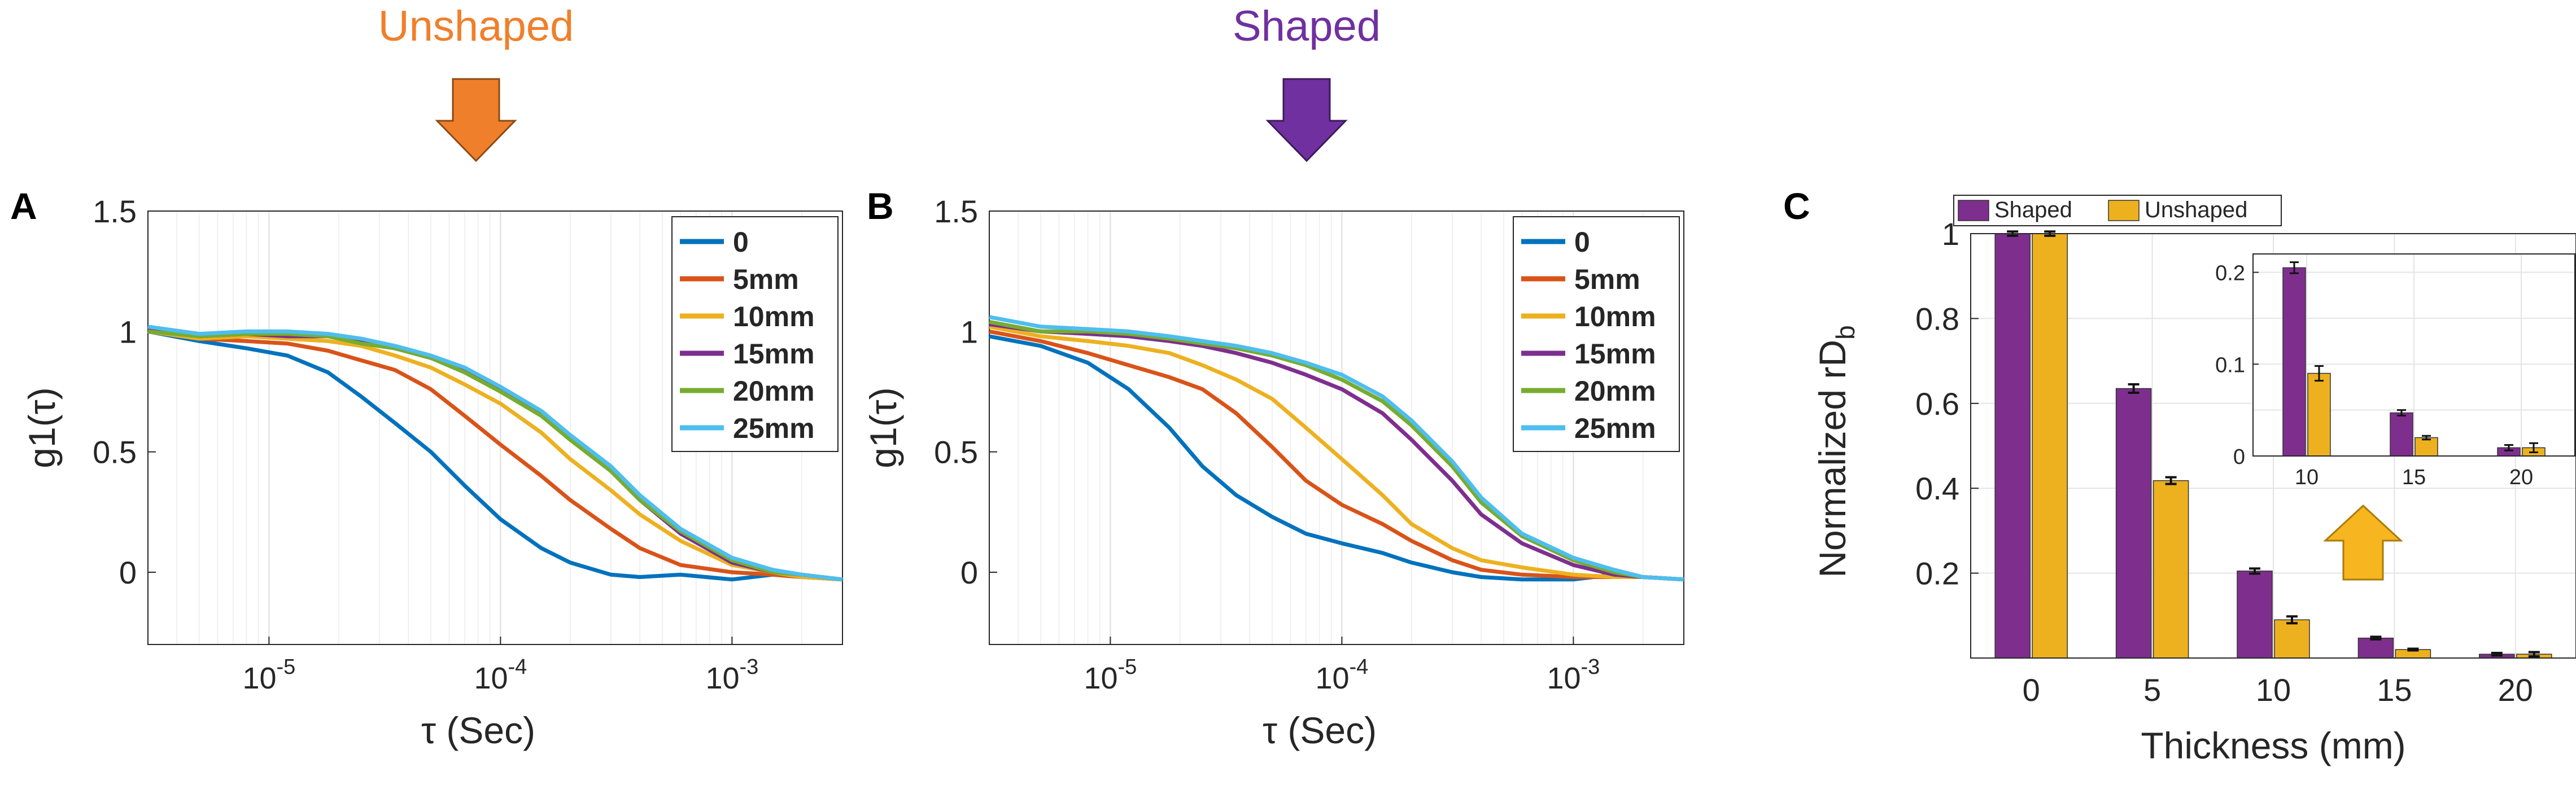 The image size is (2576, 785). What do you see at coordinates (1307, 120) in the screenshot?
I see `shaped-down-arrow-icon` at bounding box center [1307, 120].